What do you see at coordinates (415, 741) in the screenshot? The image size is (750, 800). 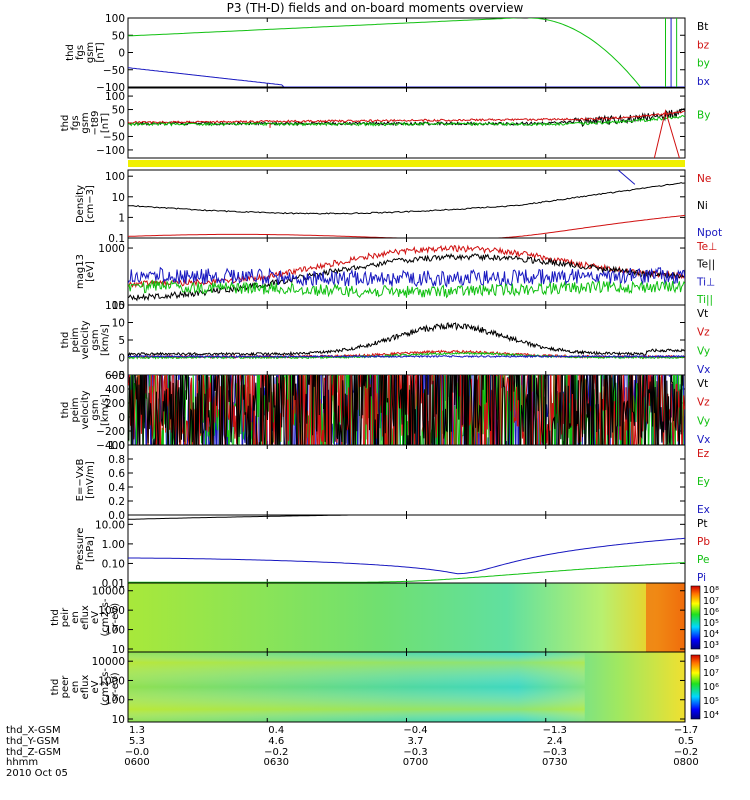 I see `footer-value: 3.7` at bounding box center [415, 741].